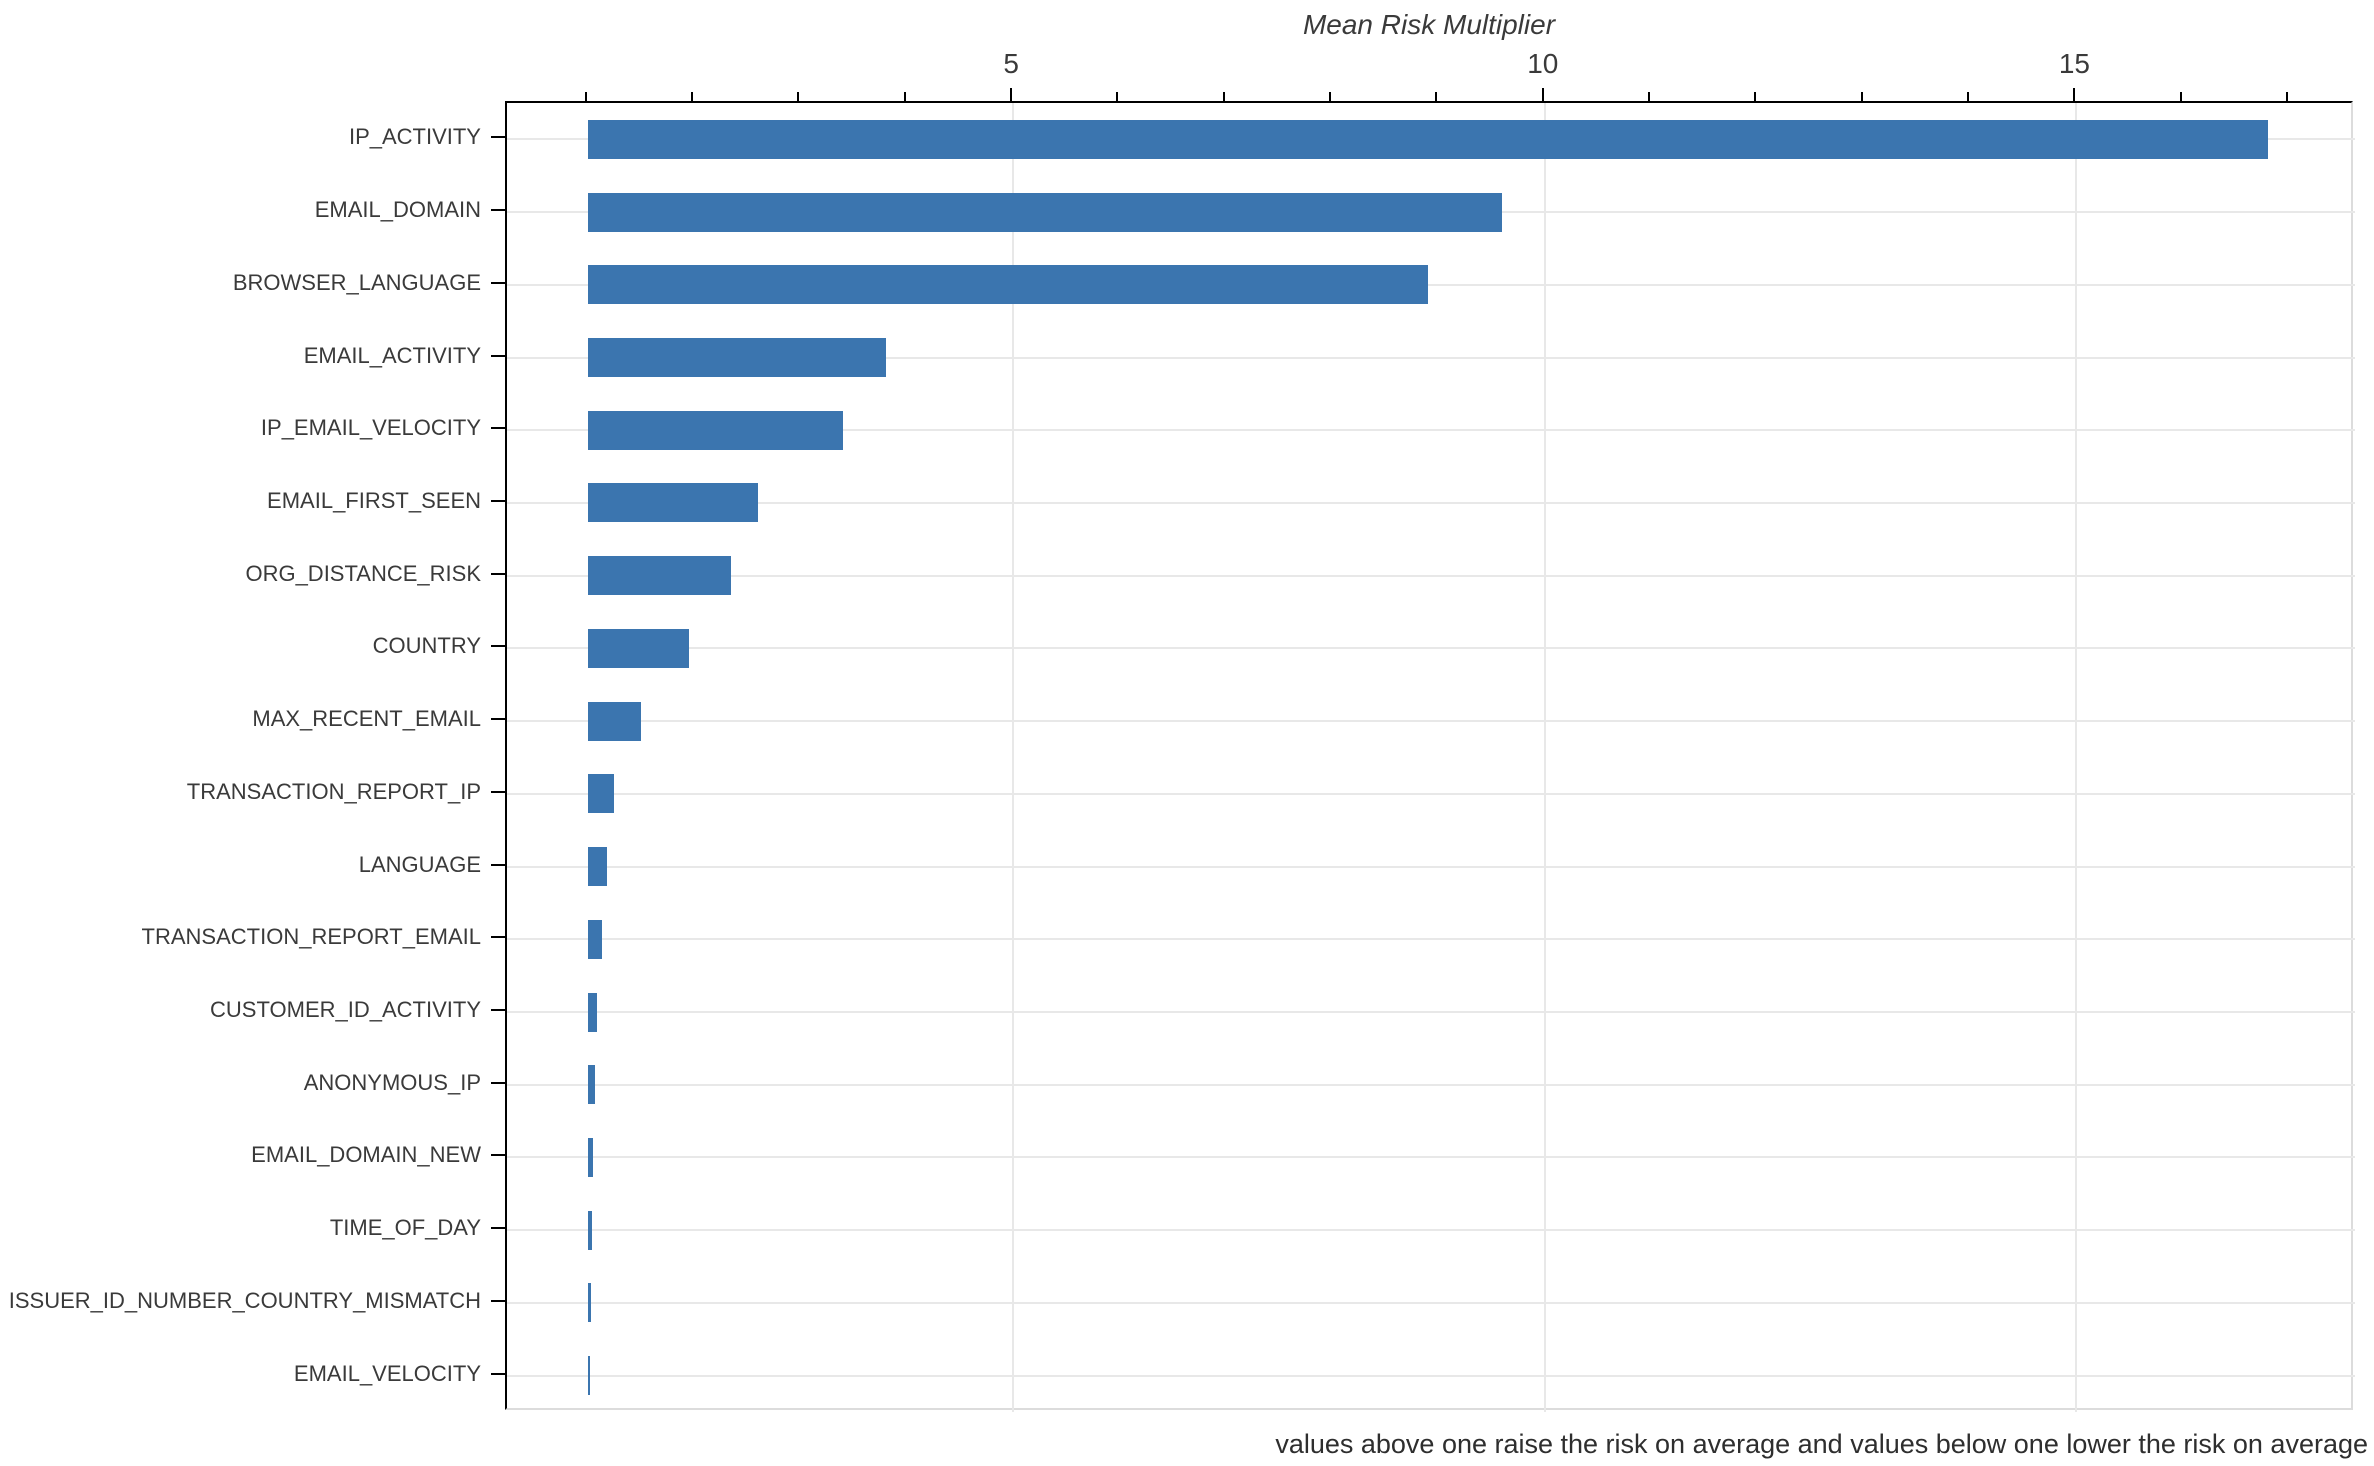 The image size is (2374, 1466). What do you see at coordinates (397, 210) in the screenshot?
I see `category-label: EMAIL_DOMAIN` at bounding box center [397, 210].